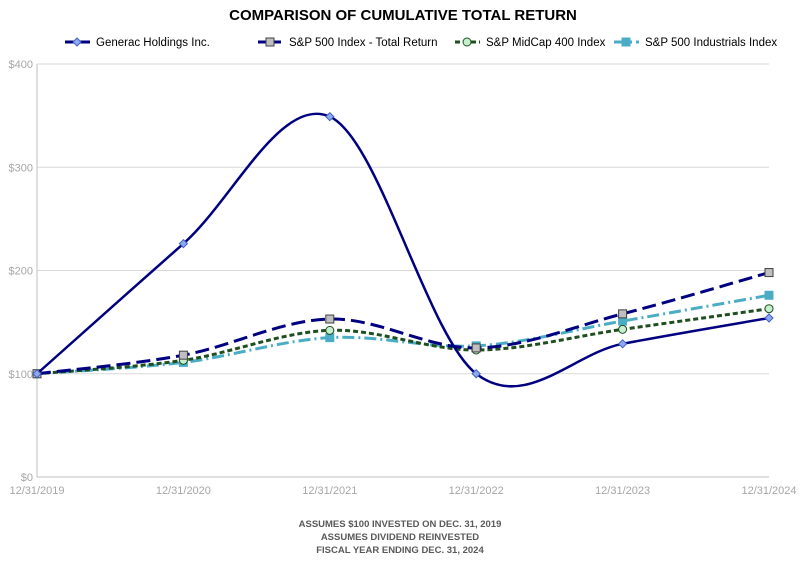 Image resolution: width=800 pixels, height=564 pixels. I want to click on legend-label: S&P MidCap 400 Index, so click(546, 43).